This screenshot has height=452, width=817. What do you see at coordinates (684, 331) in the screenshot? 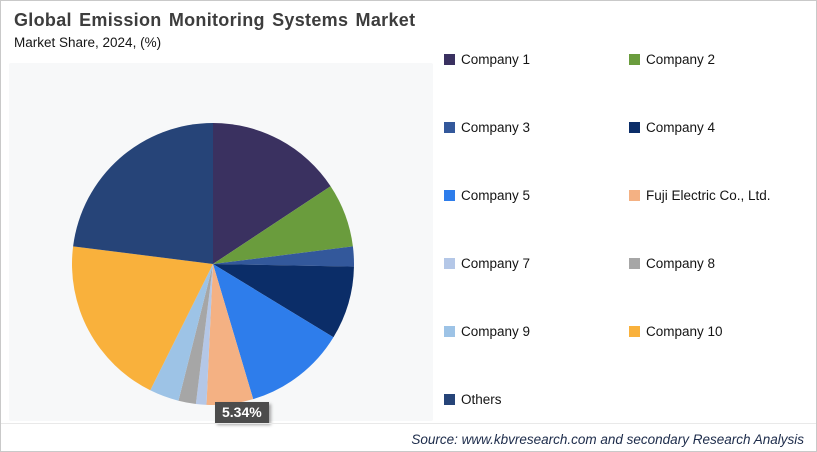
I see `legend-label: Company 10` at bounding box center [684, 331].